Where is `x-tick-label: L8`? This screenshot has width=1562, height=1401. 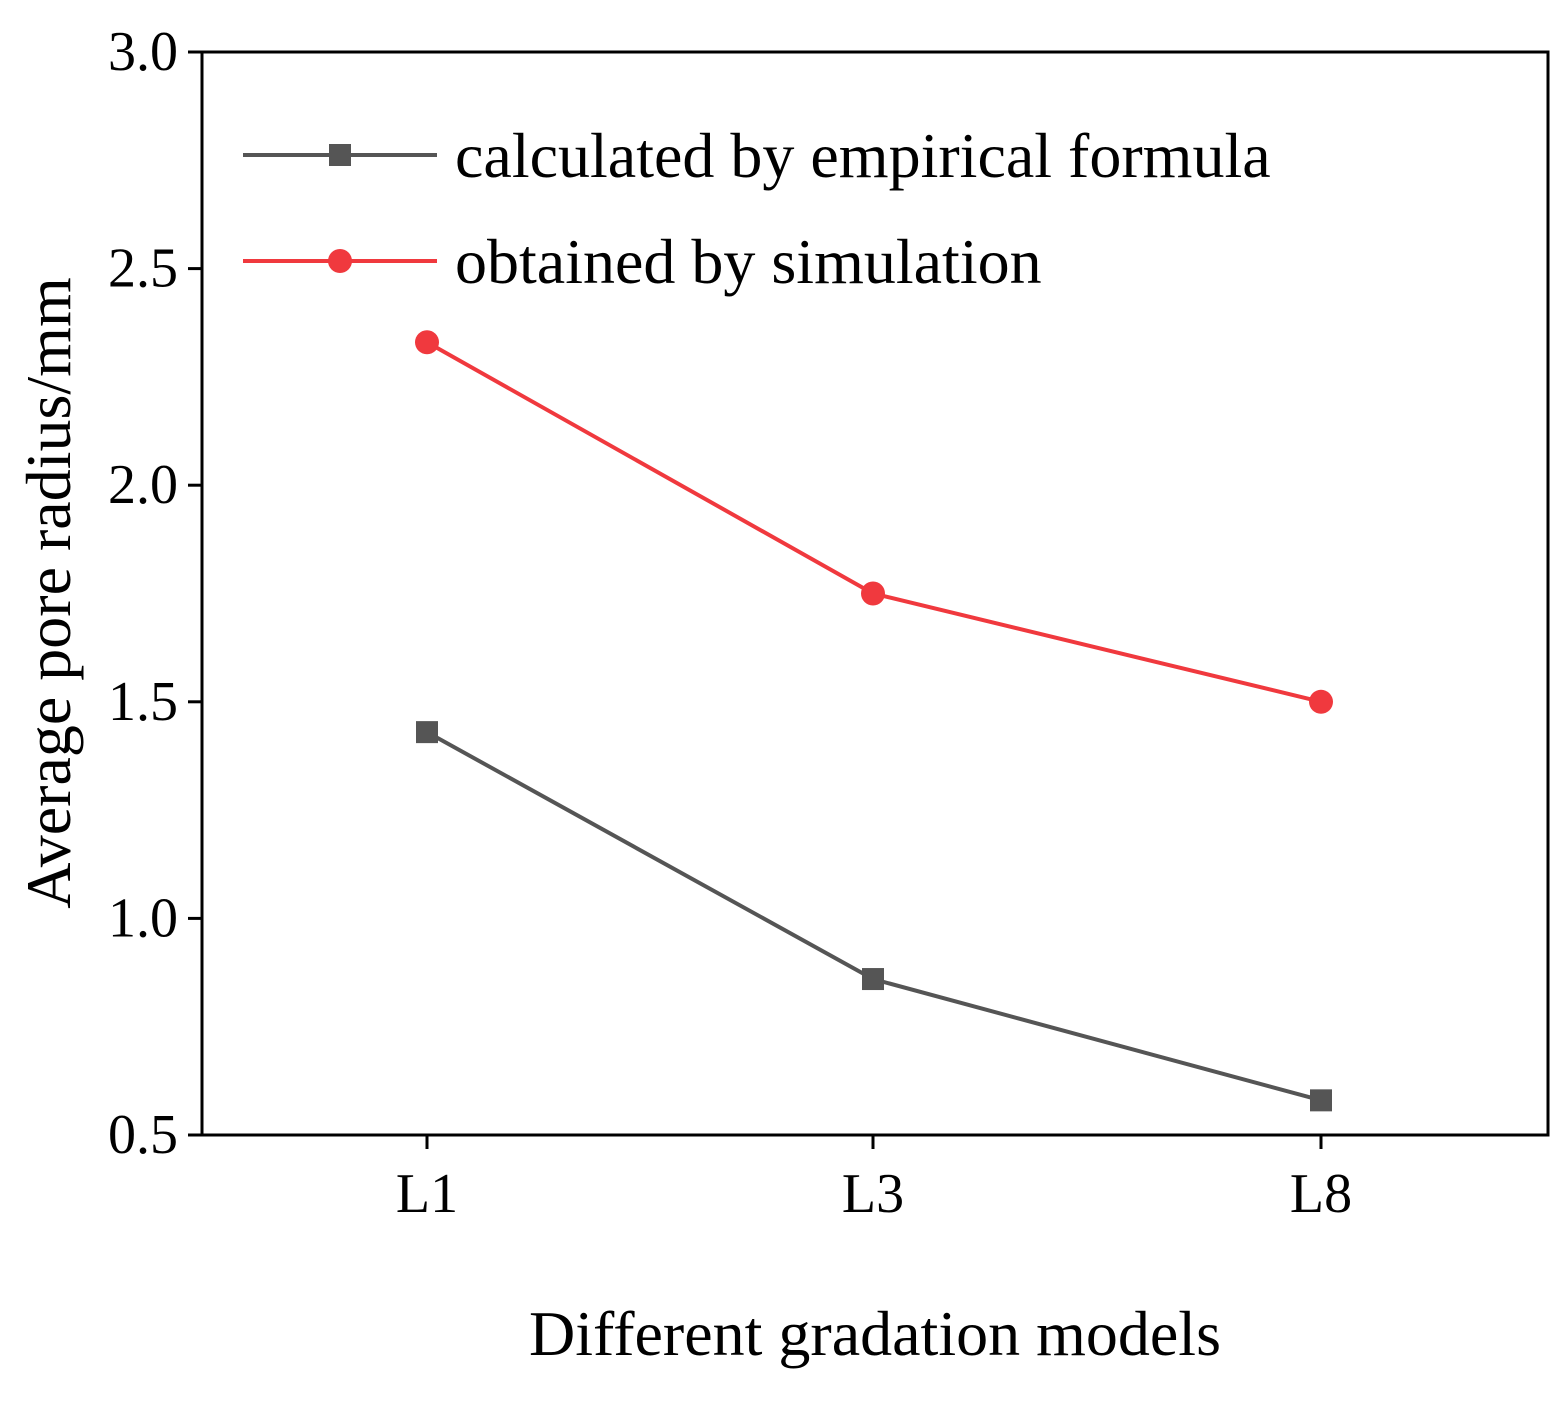 x-tick-label: L8 is located at coordinates (1321, 1194).